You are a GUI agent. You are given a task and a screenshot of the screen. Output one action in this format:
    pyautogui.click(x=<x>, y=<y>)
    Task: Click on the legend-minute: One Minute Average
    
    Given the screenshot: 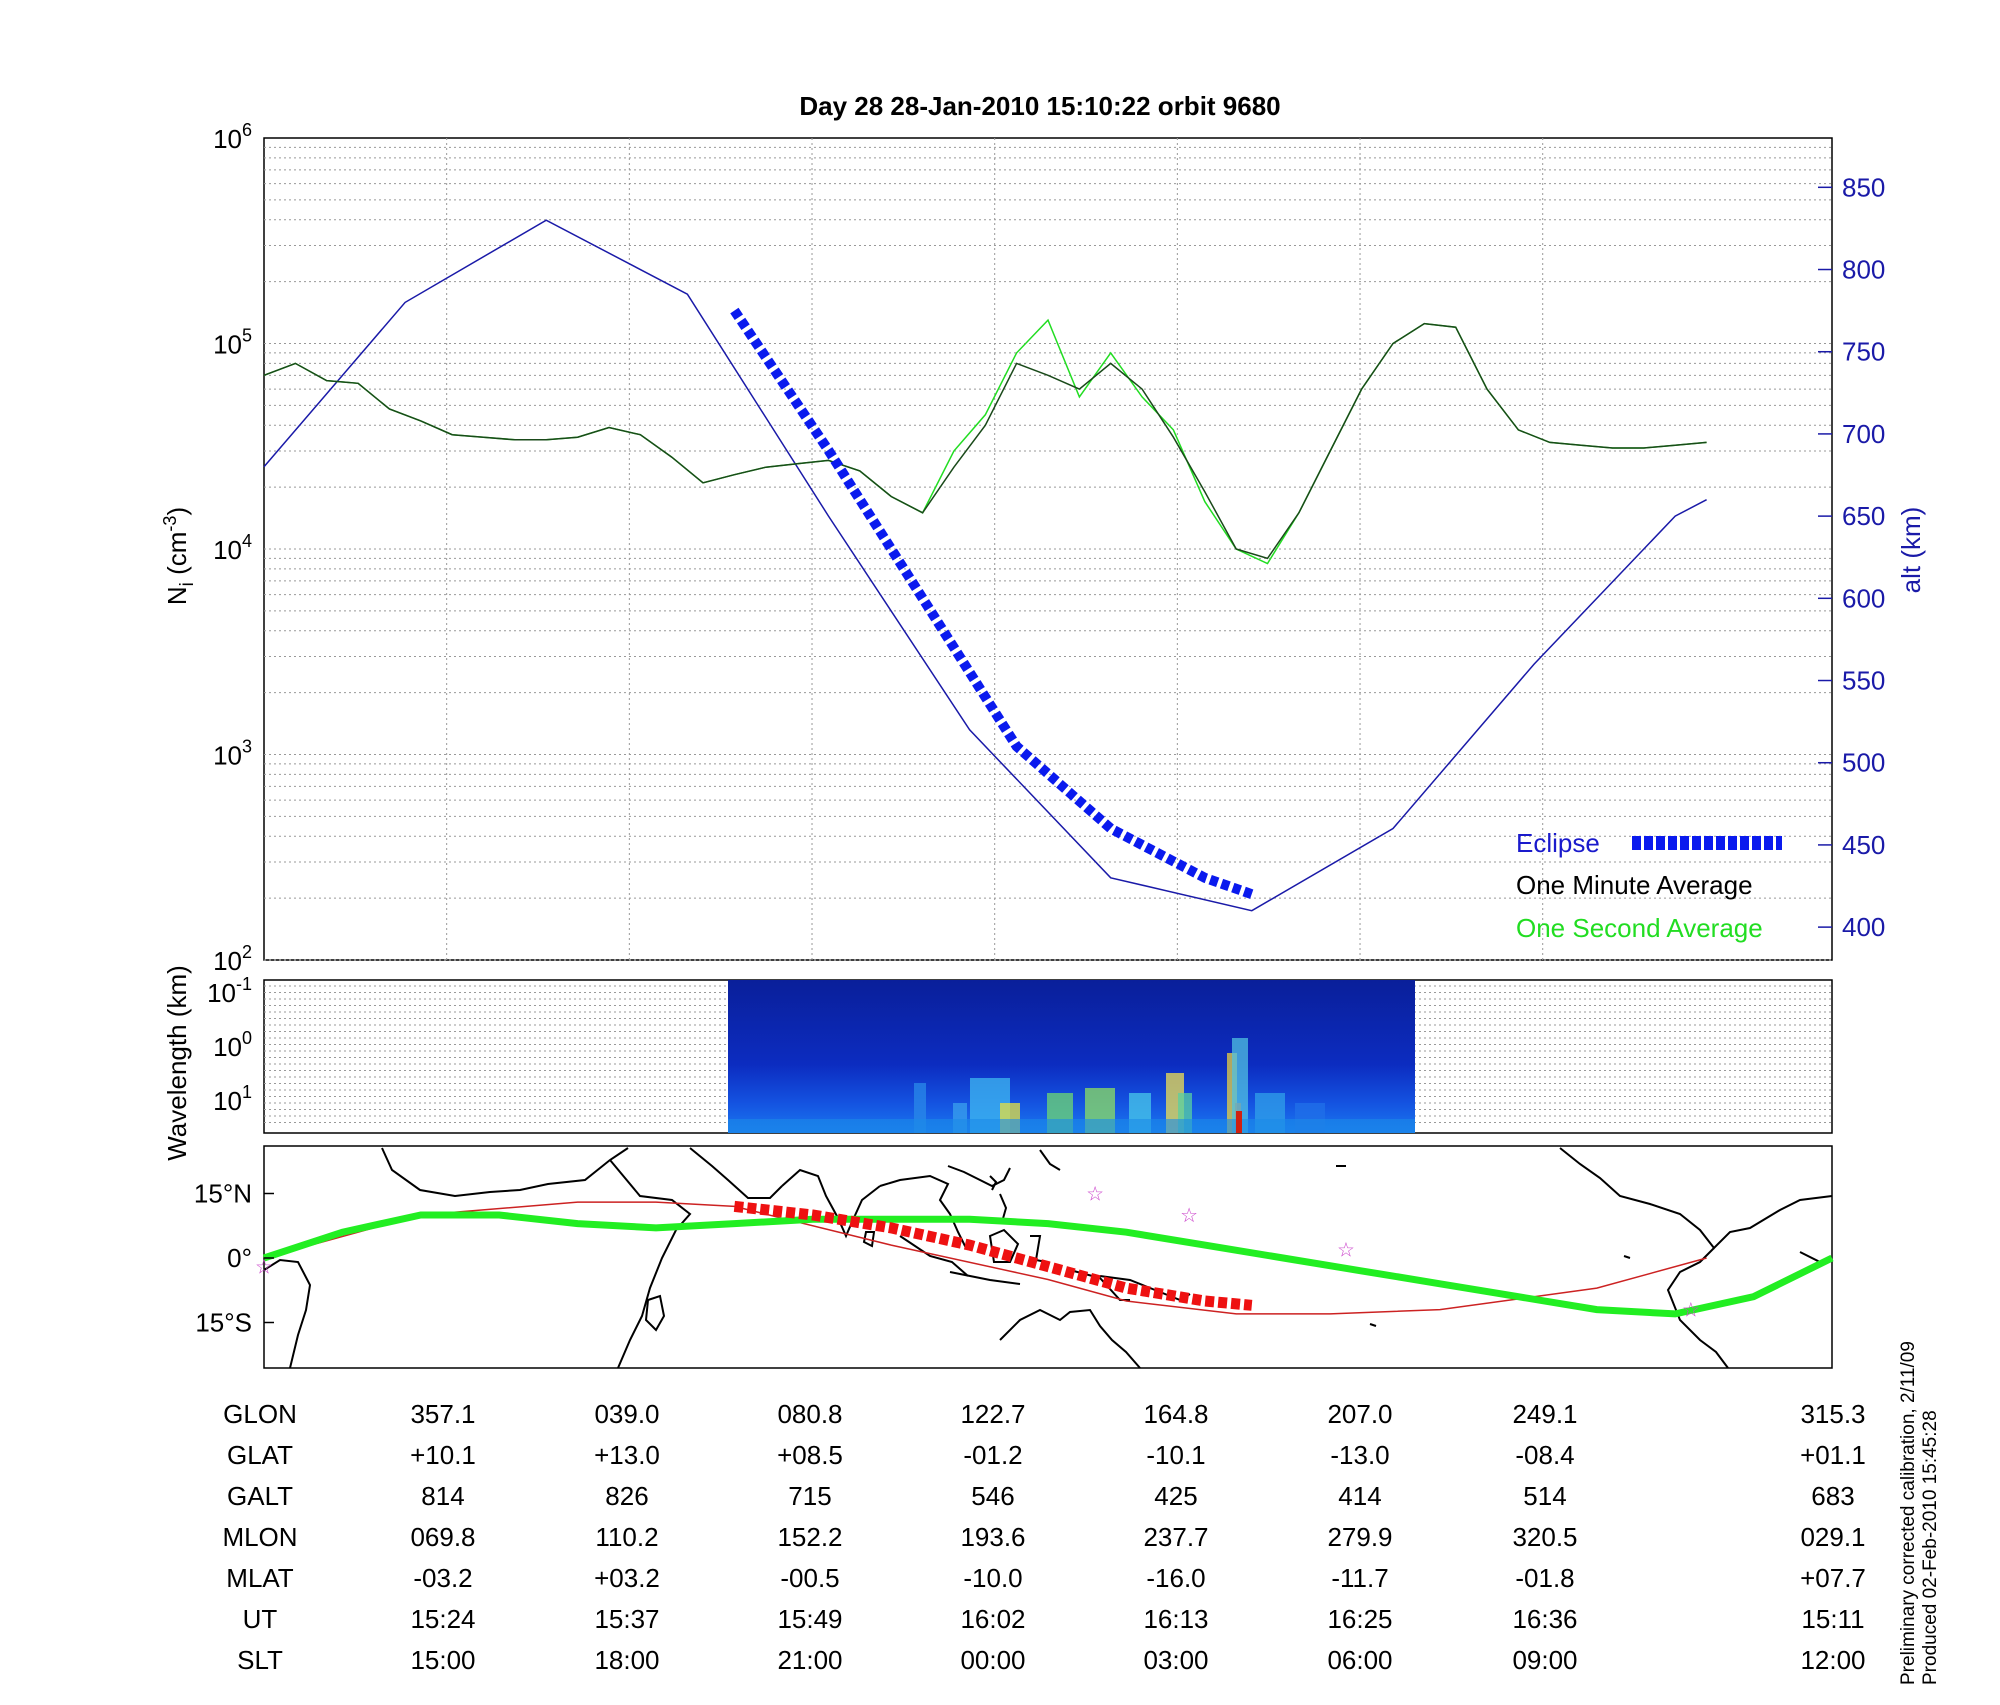 What is the action you would take?
    pyautogui.click(x=1634, y=885)
    